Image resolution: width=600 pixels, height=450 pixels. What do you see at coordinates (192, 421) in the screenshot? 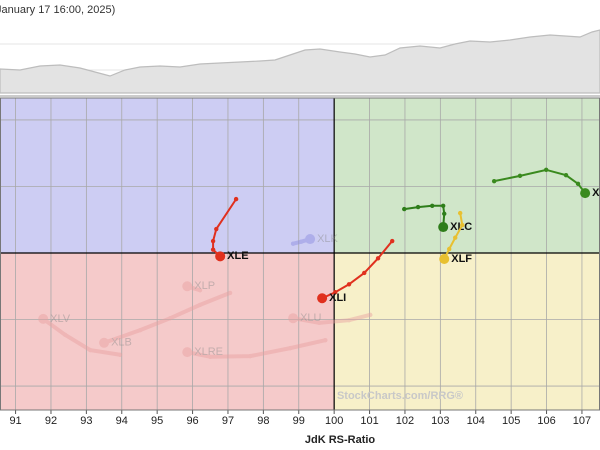
I see `x-tick-label: 96` at bounding box center [192, 421].